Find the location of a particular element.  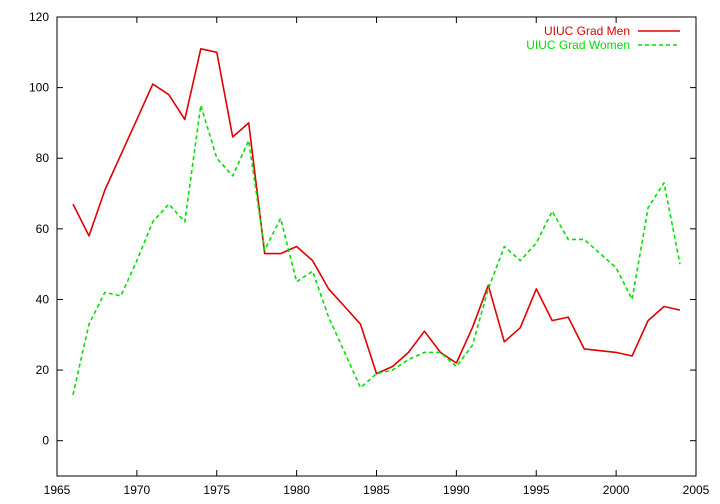

x-tick-label: 1985 is located at coordinates (376, 490).